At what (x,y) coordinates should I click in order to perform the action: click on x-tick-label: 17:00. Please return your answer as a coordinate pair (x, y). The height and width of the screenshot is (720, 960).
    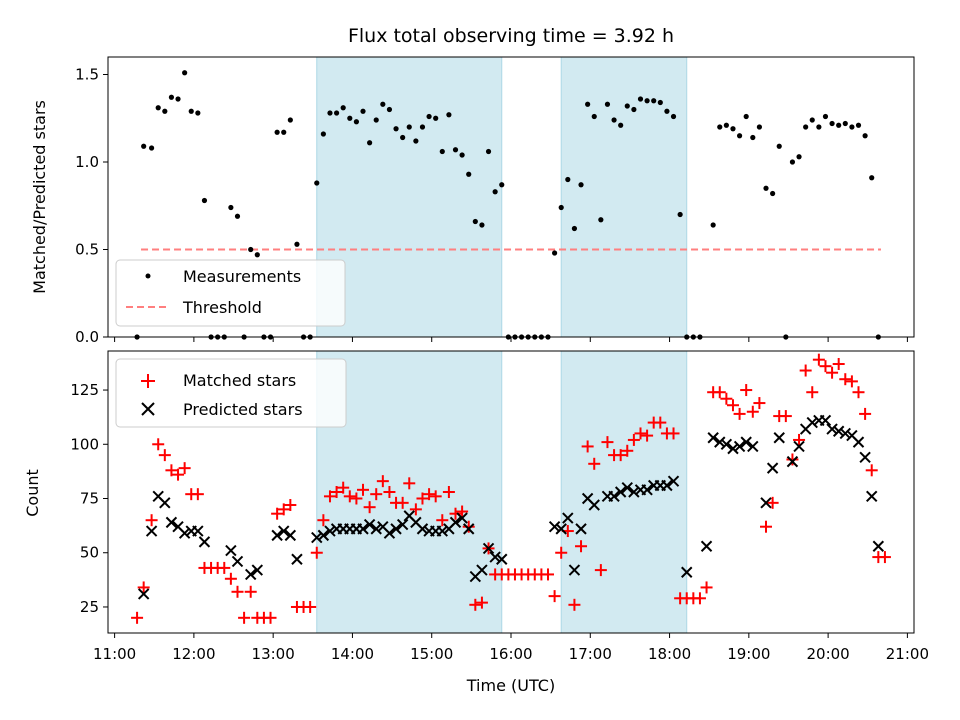
    Looking at the image, I should click on (590, 654).